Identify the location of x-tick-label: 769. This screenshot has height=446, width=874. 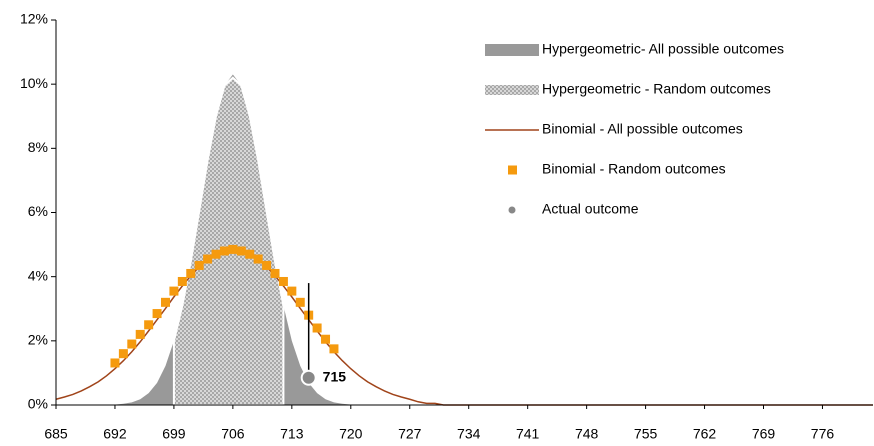
(764, 433).